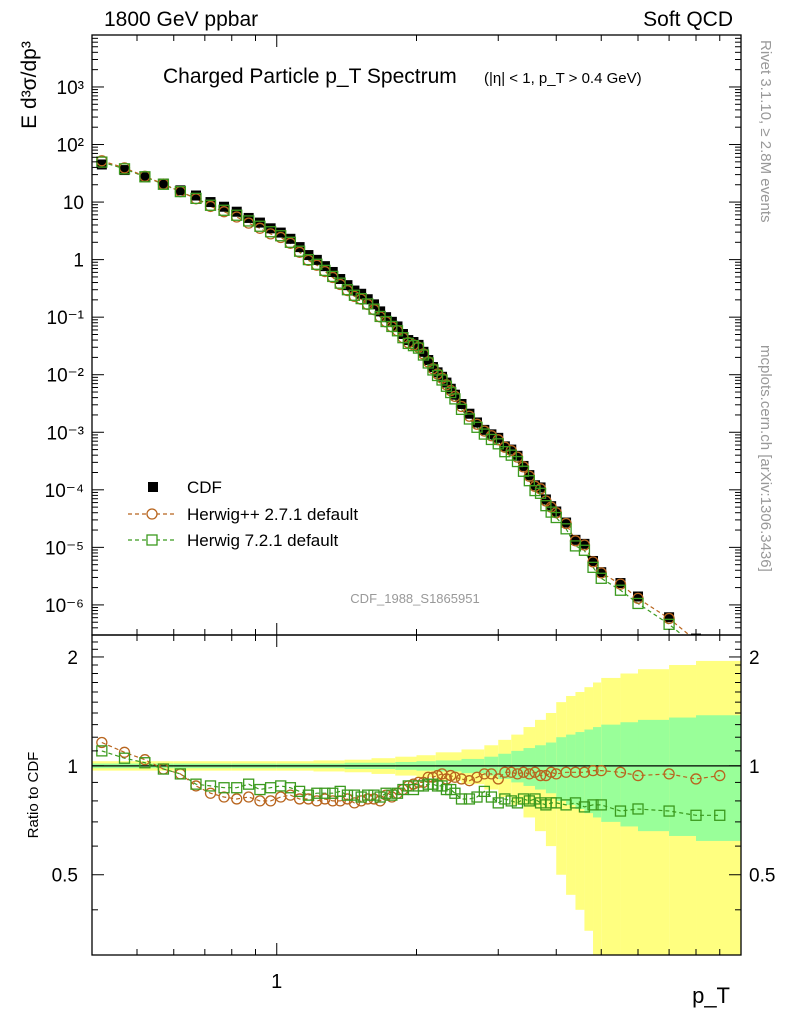  What do you see at coordinates (310, 76) in the screenshot?
I see `chart-title: Charged Particle p_T Spectrum` at bounding box center [310, 76].